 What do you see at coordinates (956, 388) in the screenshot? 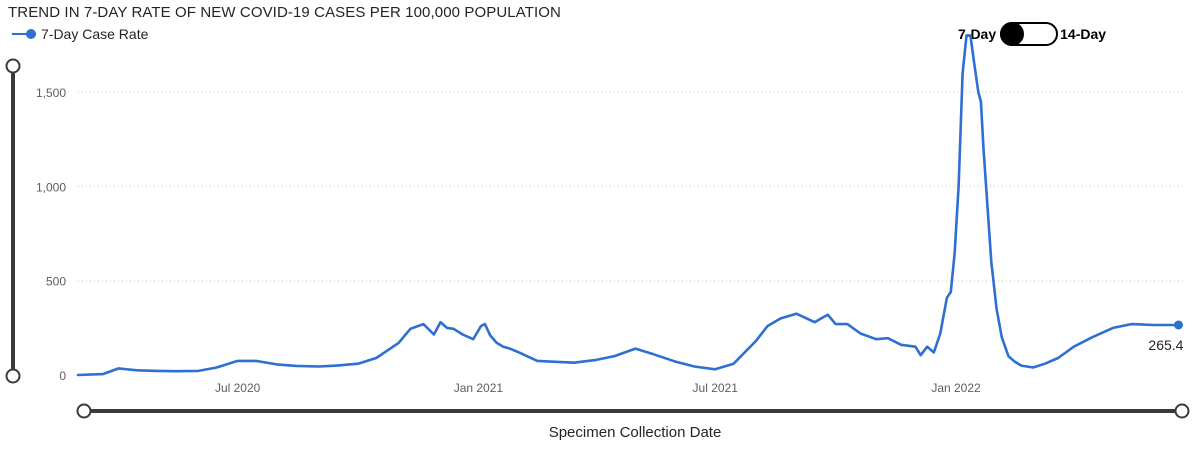
I see `x-tick-label: Jan 2022` at bounding box center [956, 388].